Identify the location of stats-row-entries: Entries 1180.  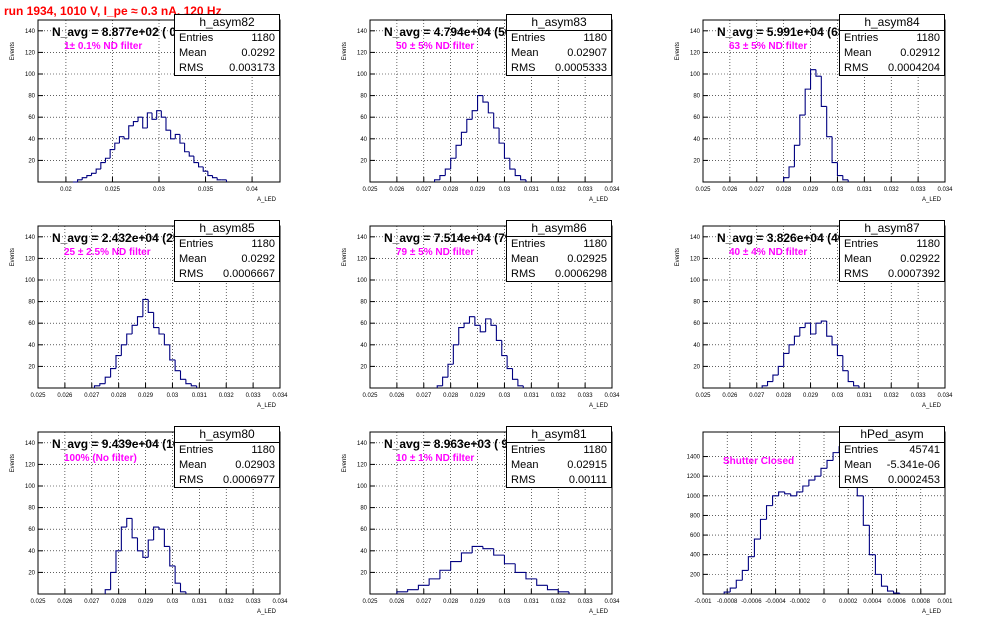
(227, 38).